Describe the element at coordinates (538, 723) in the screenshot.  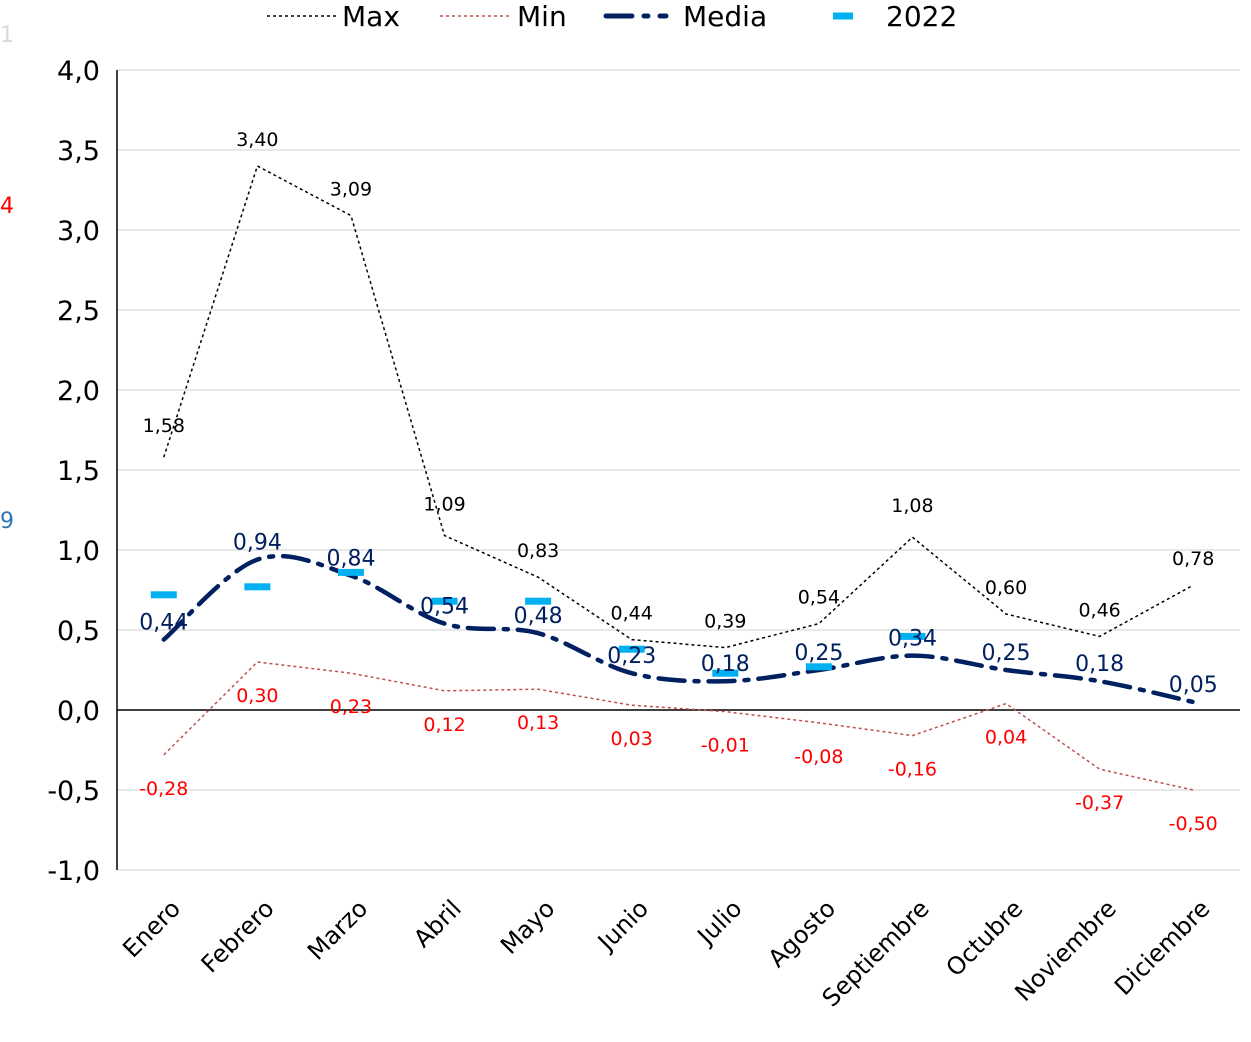
I see `min-data-label: 0,13` at that location.